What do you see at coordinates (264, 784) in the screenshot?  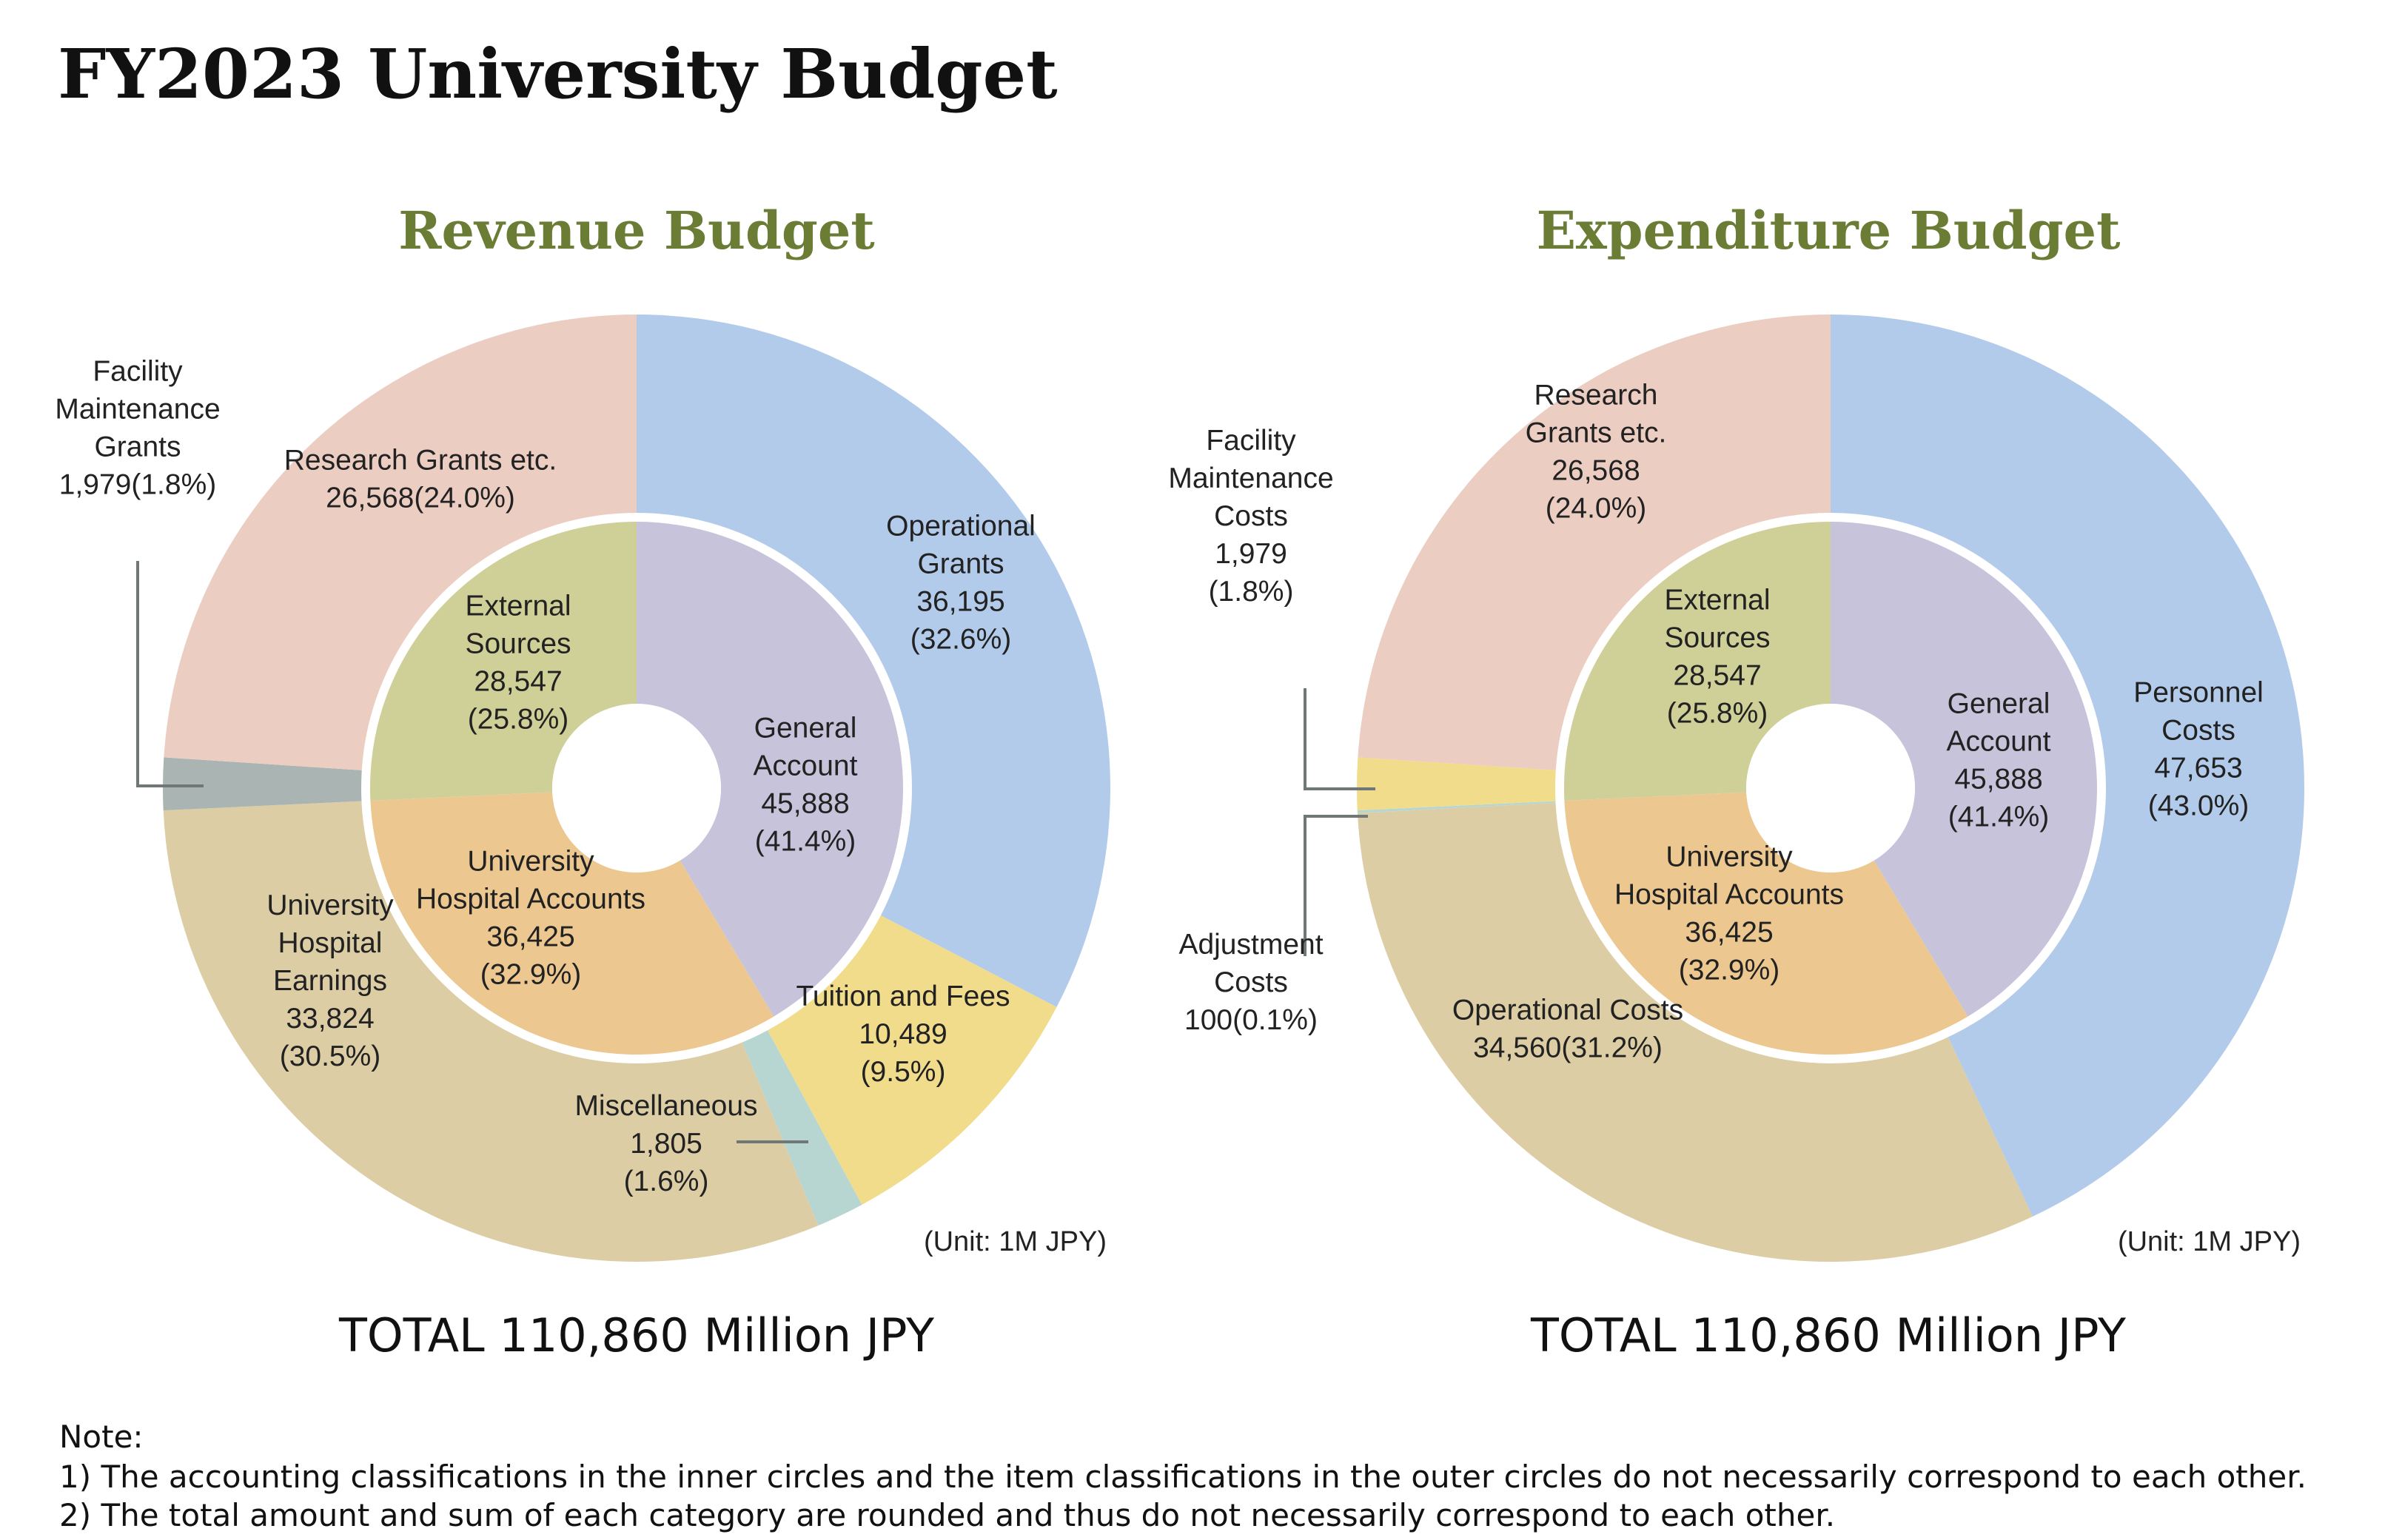 I see `revenue-outer-slice-facility-maintenance-grants` at bounding box center [264, 784].